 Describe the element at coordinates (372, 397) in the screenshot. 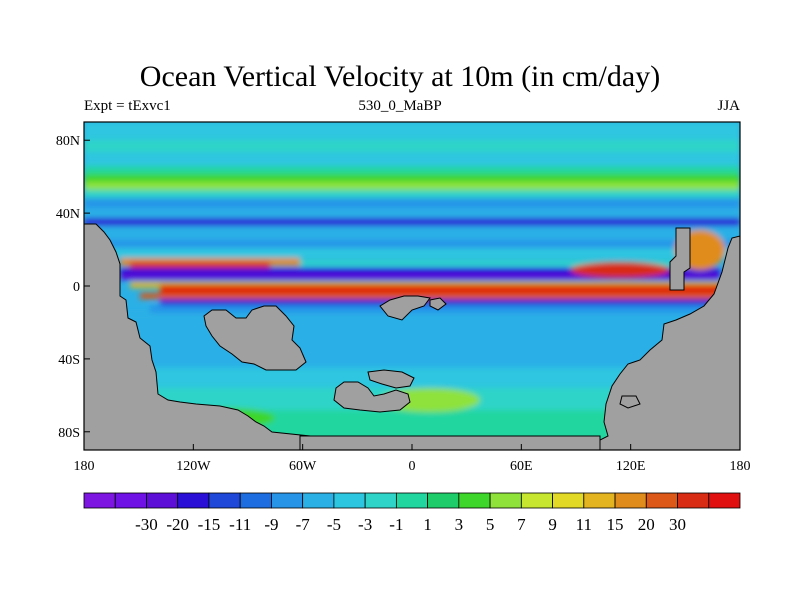

I see `southern-island` at that location.